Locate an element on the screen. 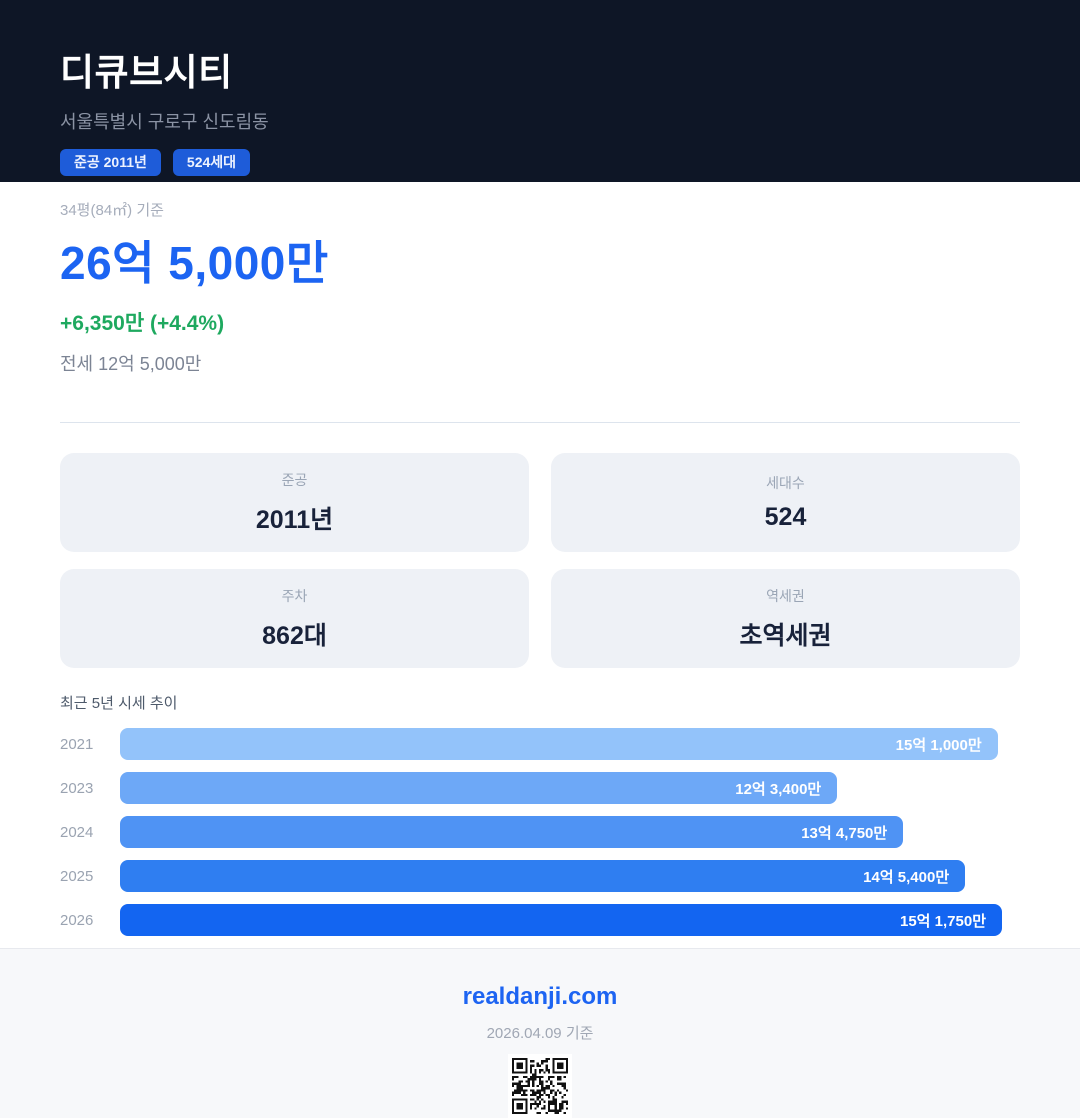  chart-bar: 12억 3,400만 is located at coordinates (479, 788).